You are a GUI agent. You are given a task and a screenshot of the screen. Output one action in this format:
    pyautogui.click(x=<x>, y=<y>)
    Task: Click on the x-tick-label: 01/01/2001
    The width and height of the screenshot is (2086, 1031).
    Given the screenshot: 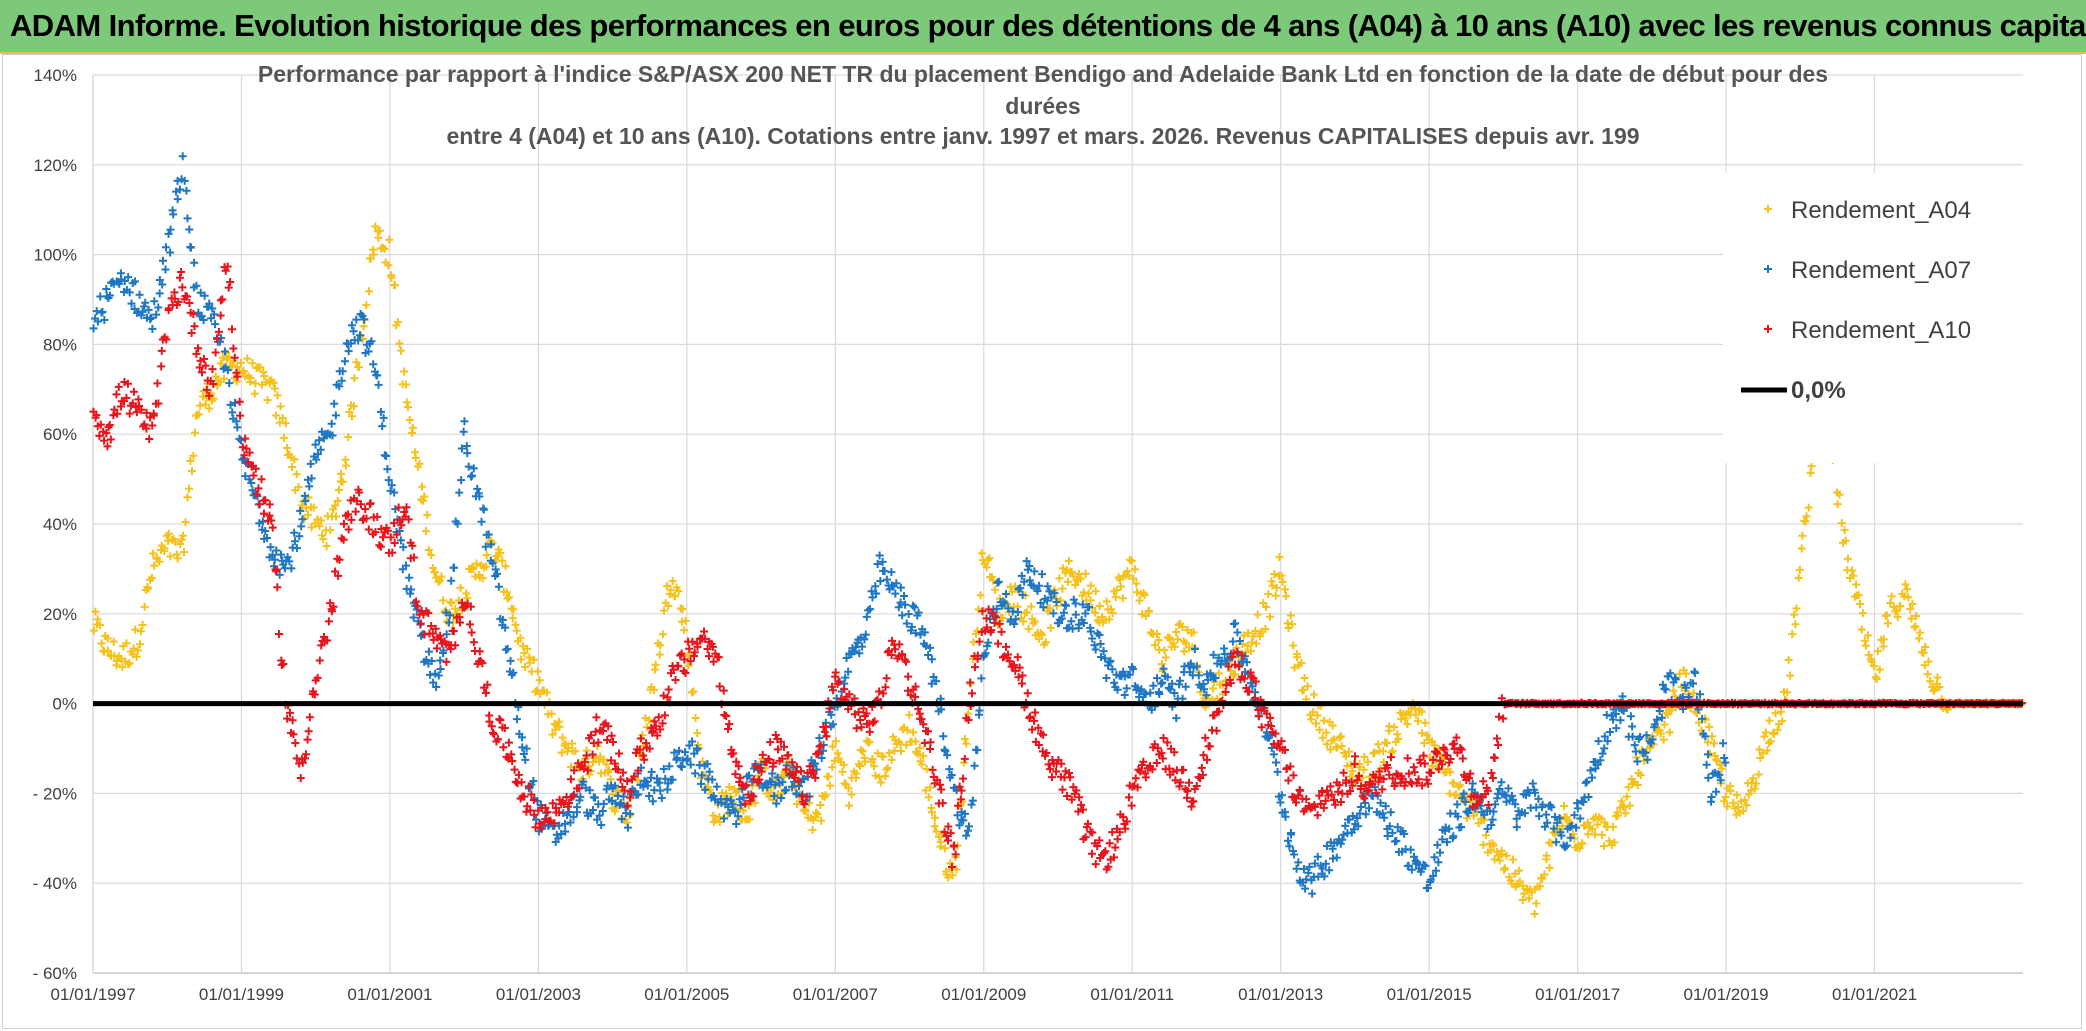 What is the action you would take?
    pyautogui.click(x=389, y=994)
    